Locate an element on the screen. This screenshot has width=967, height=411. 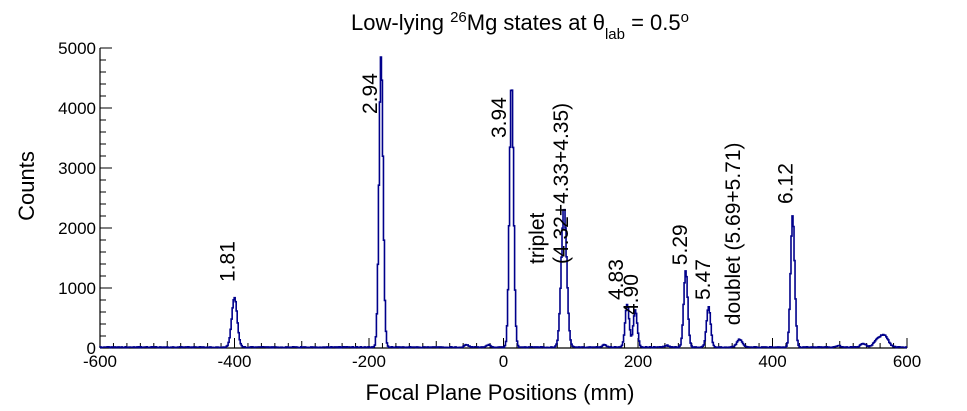
y-tick-label: 1000 is located at coordinates (77, 288).